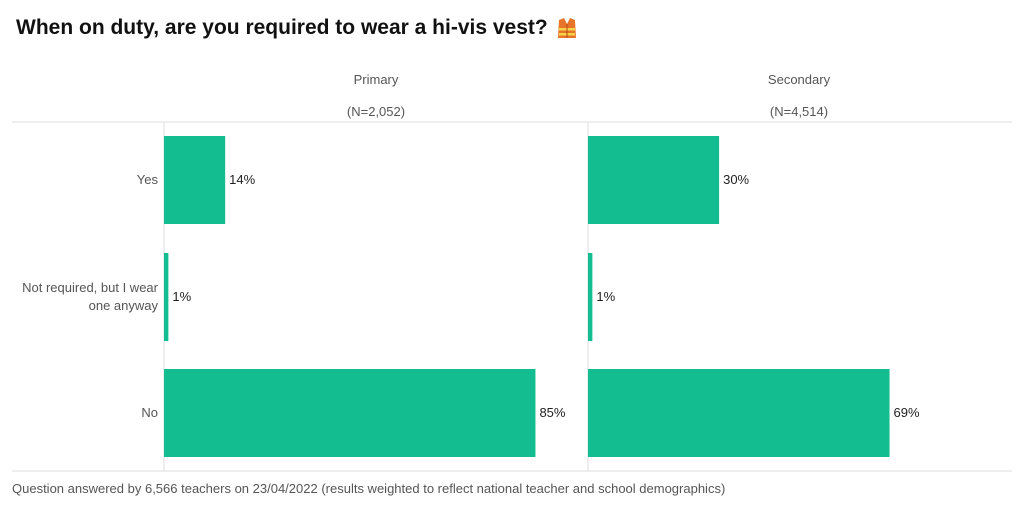  Describe the element at coordinates (736, 179) in the screenshot. I see `data-label: 30%` at that location.